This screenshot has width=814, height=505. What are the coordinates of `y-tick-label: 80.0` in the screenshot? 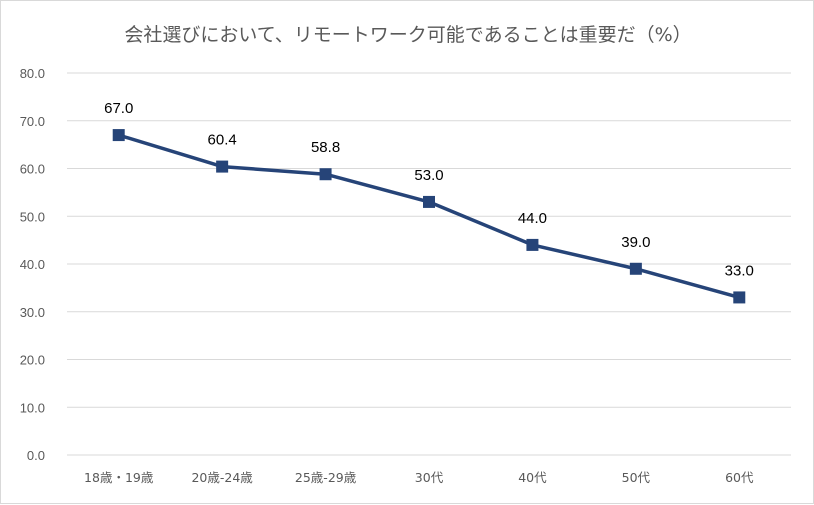 It's located at (32, 73).